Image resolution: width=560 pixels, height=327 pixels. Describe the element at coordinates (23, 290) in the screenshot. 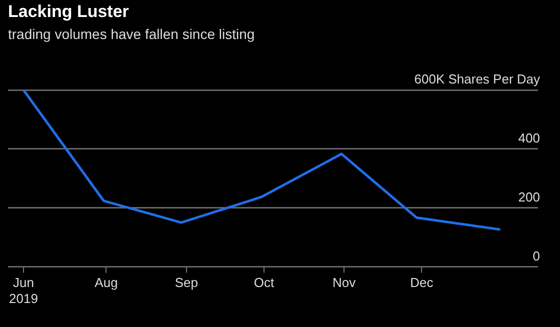

I see `x-tick-label: Jun 2019` at that location.